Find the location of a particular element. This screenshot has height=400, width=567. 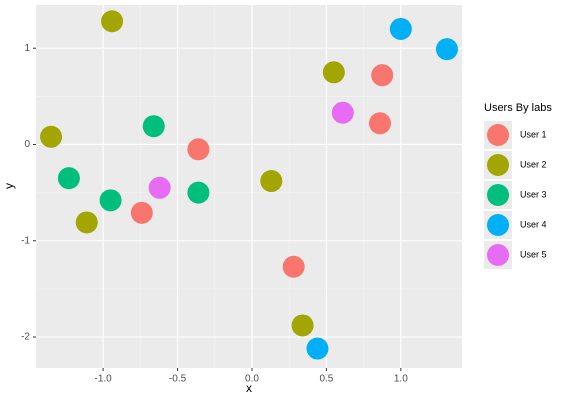

x-axis-title: x is located at coordinates (249, 388).